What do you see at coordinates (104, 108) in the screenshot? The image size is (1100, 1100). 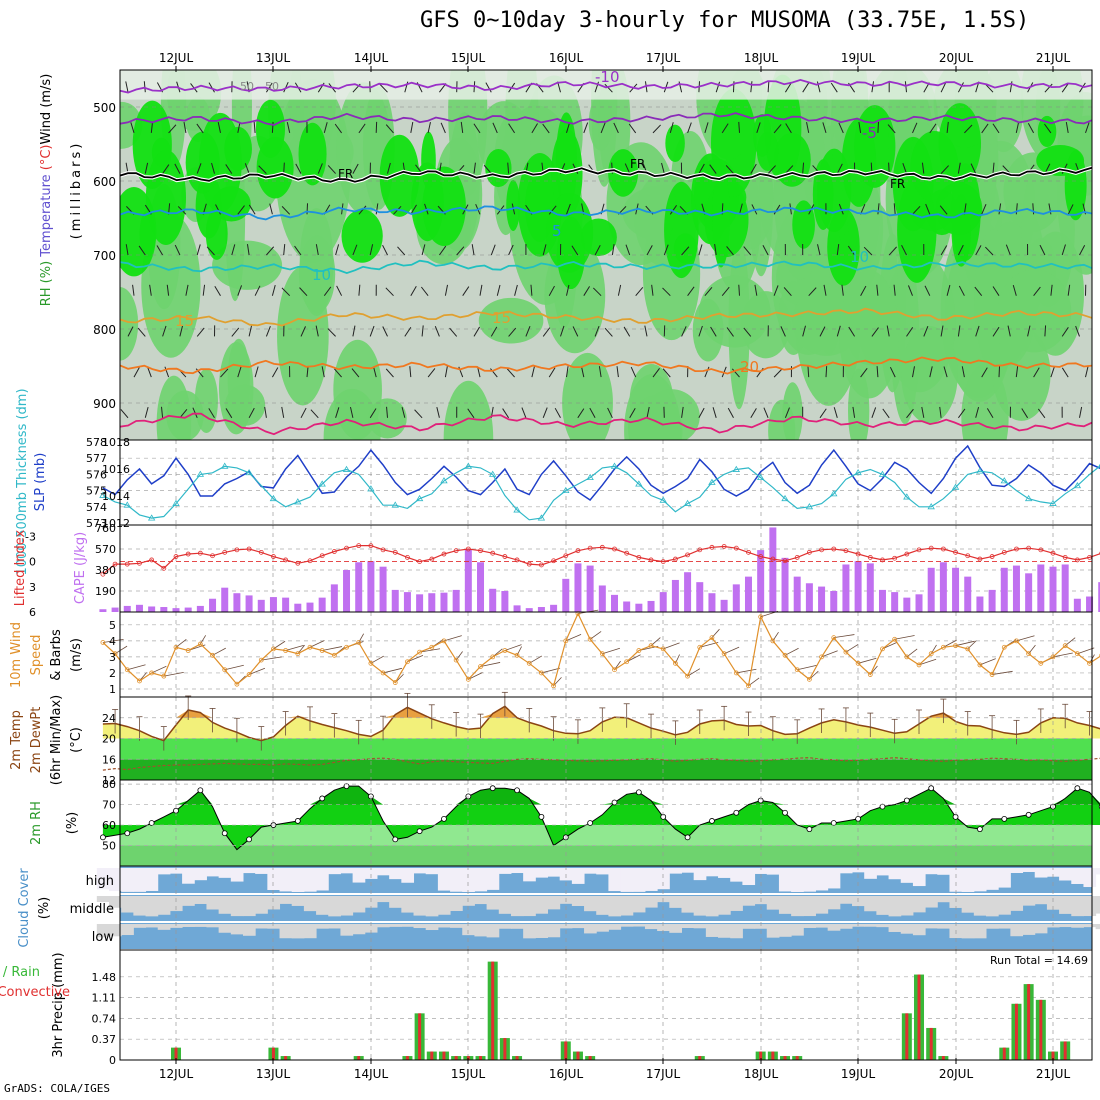 I see `y-tick-label: 500` at bounding box center [104, 108].